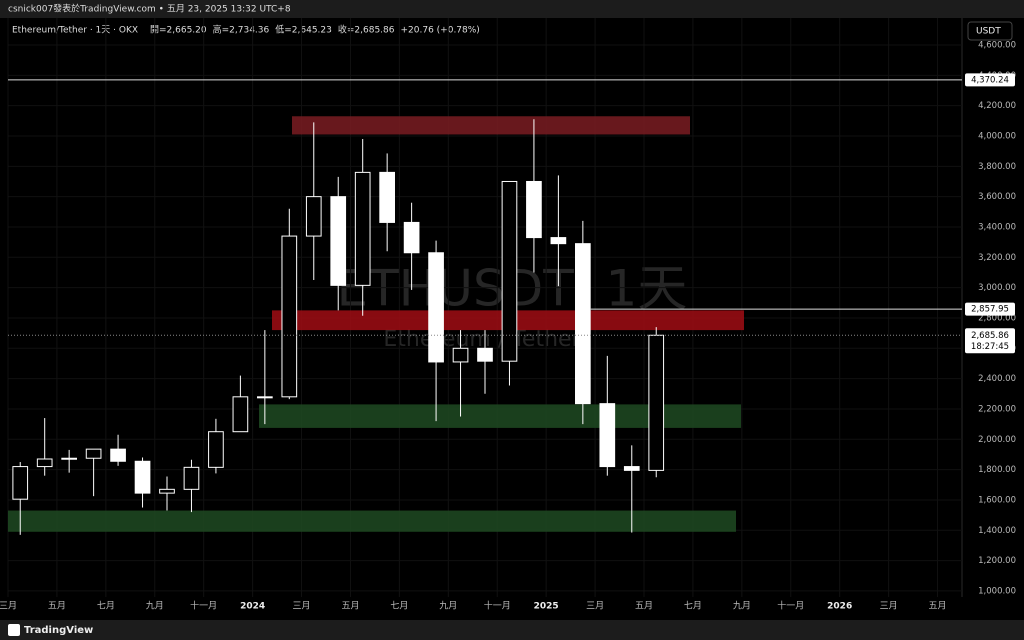 The width and height of the screenshot is (1024, 640). I want to click on countdown: 18:27:45, so click(990, 347).